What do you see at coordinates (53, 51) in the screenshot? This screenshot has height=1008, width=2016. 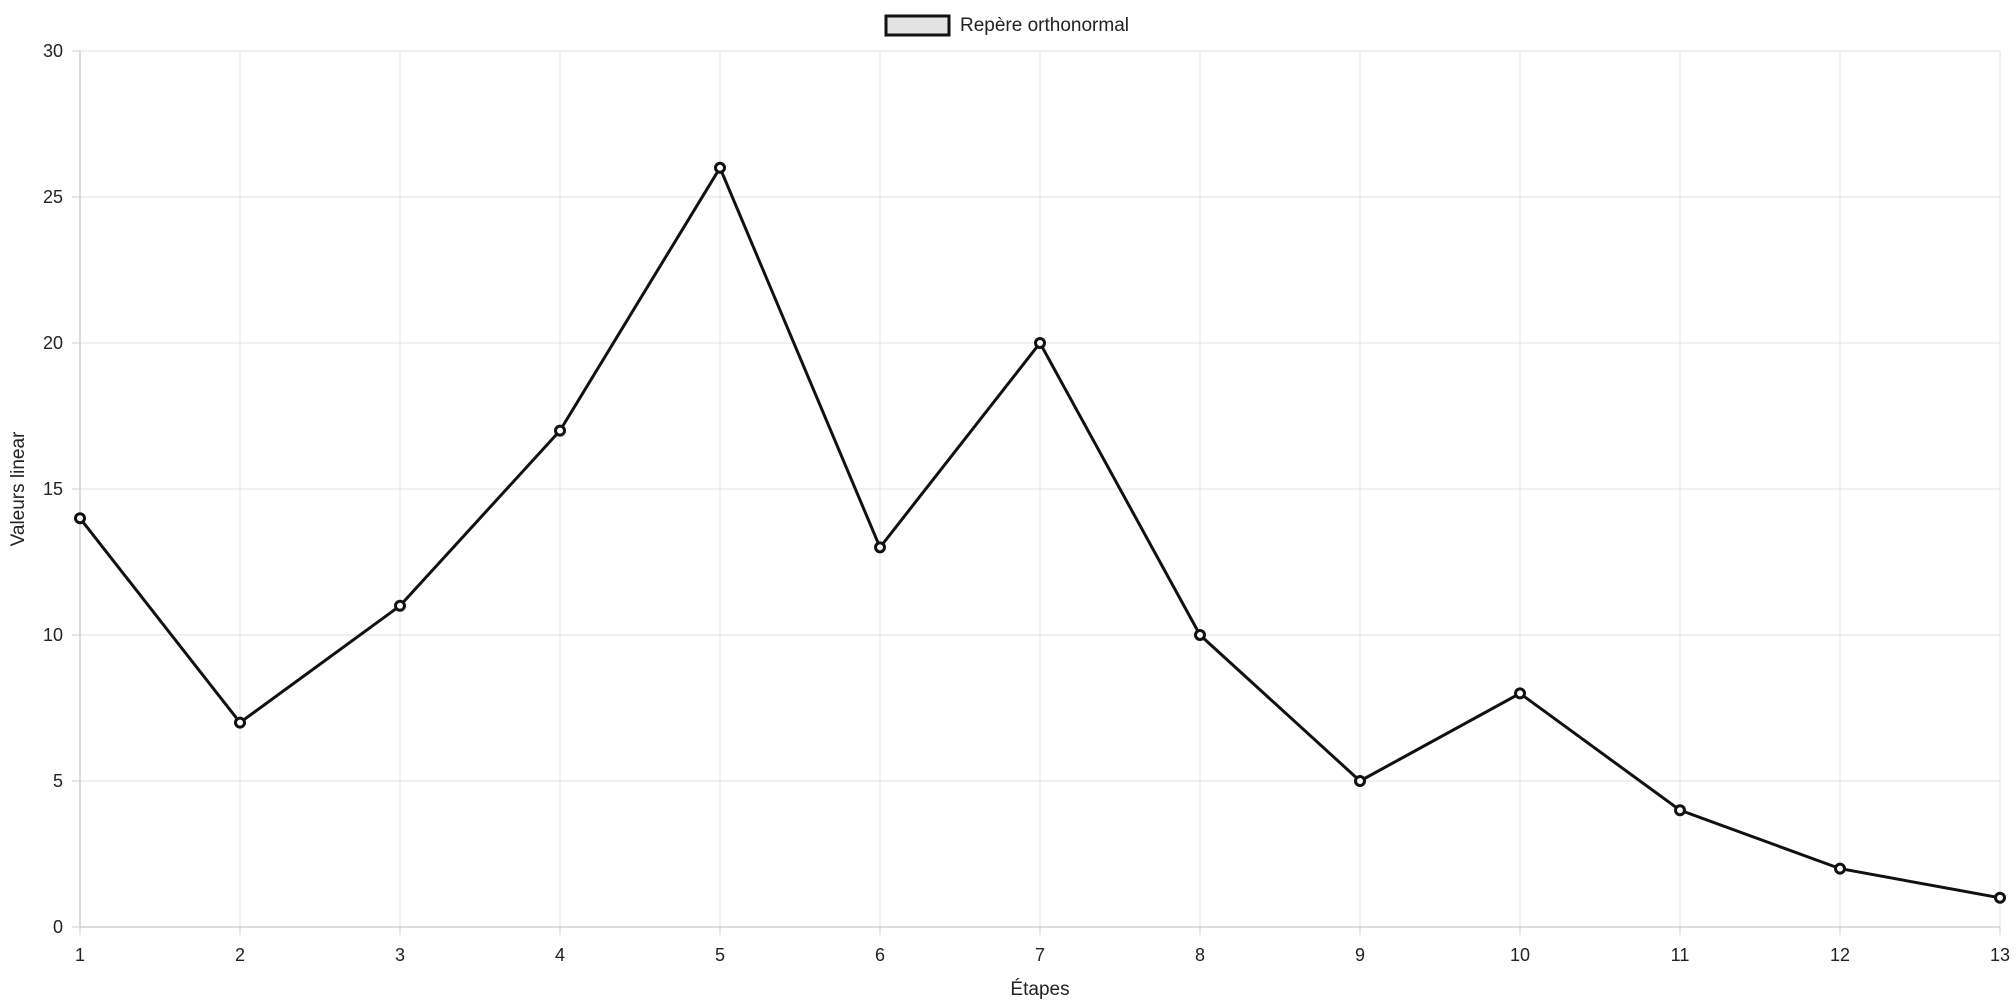 I see `y-tick-label: 30` at bounding box center [53, 51].